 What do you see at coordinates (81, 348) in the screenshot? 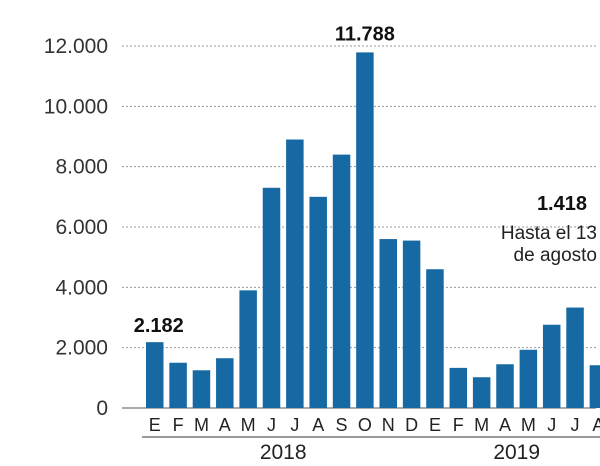
I see `y-tick-label: 2.000` at bounding box center [81, 348].